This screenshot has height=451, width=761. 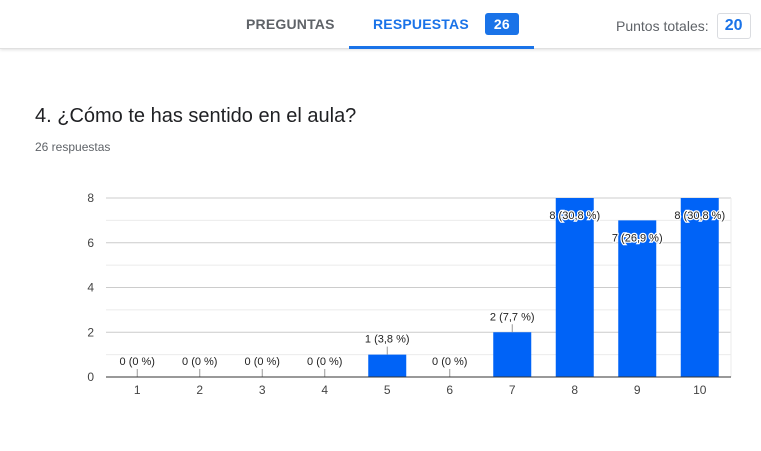 I want to click on y-tick-label: 8, so click(x=90, y=198).